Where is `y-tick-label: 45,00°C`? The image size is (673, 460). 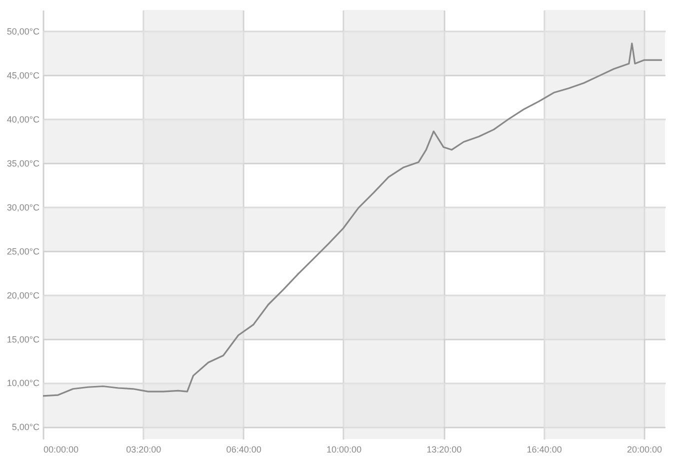 y-tick-label: 45,00°C is located at coordinates (23, 75).